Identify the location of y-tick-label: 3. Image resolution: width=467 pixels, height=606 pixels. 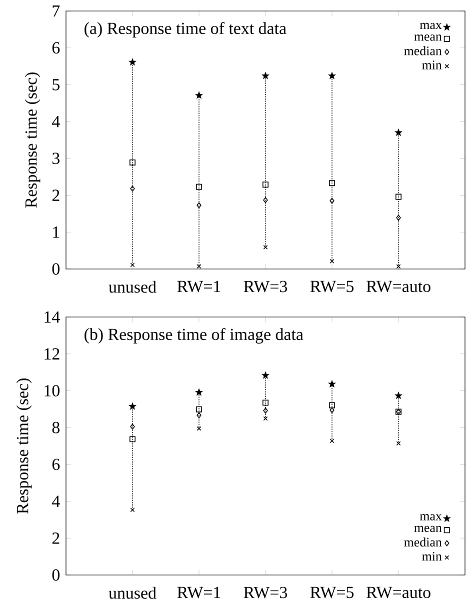
(56, 158).